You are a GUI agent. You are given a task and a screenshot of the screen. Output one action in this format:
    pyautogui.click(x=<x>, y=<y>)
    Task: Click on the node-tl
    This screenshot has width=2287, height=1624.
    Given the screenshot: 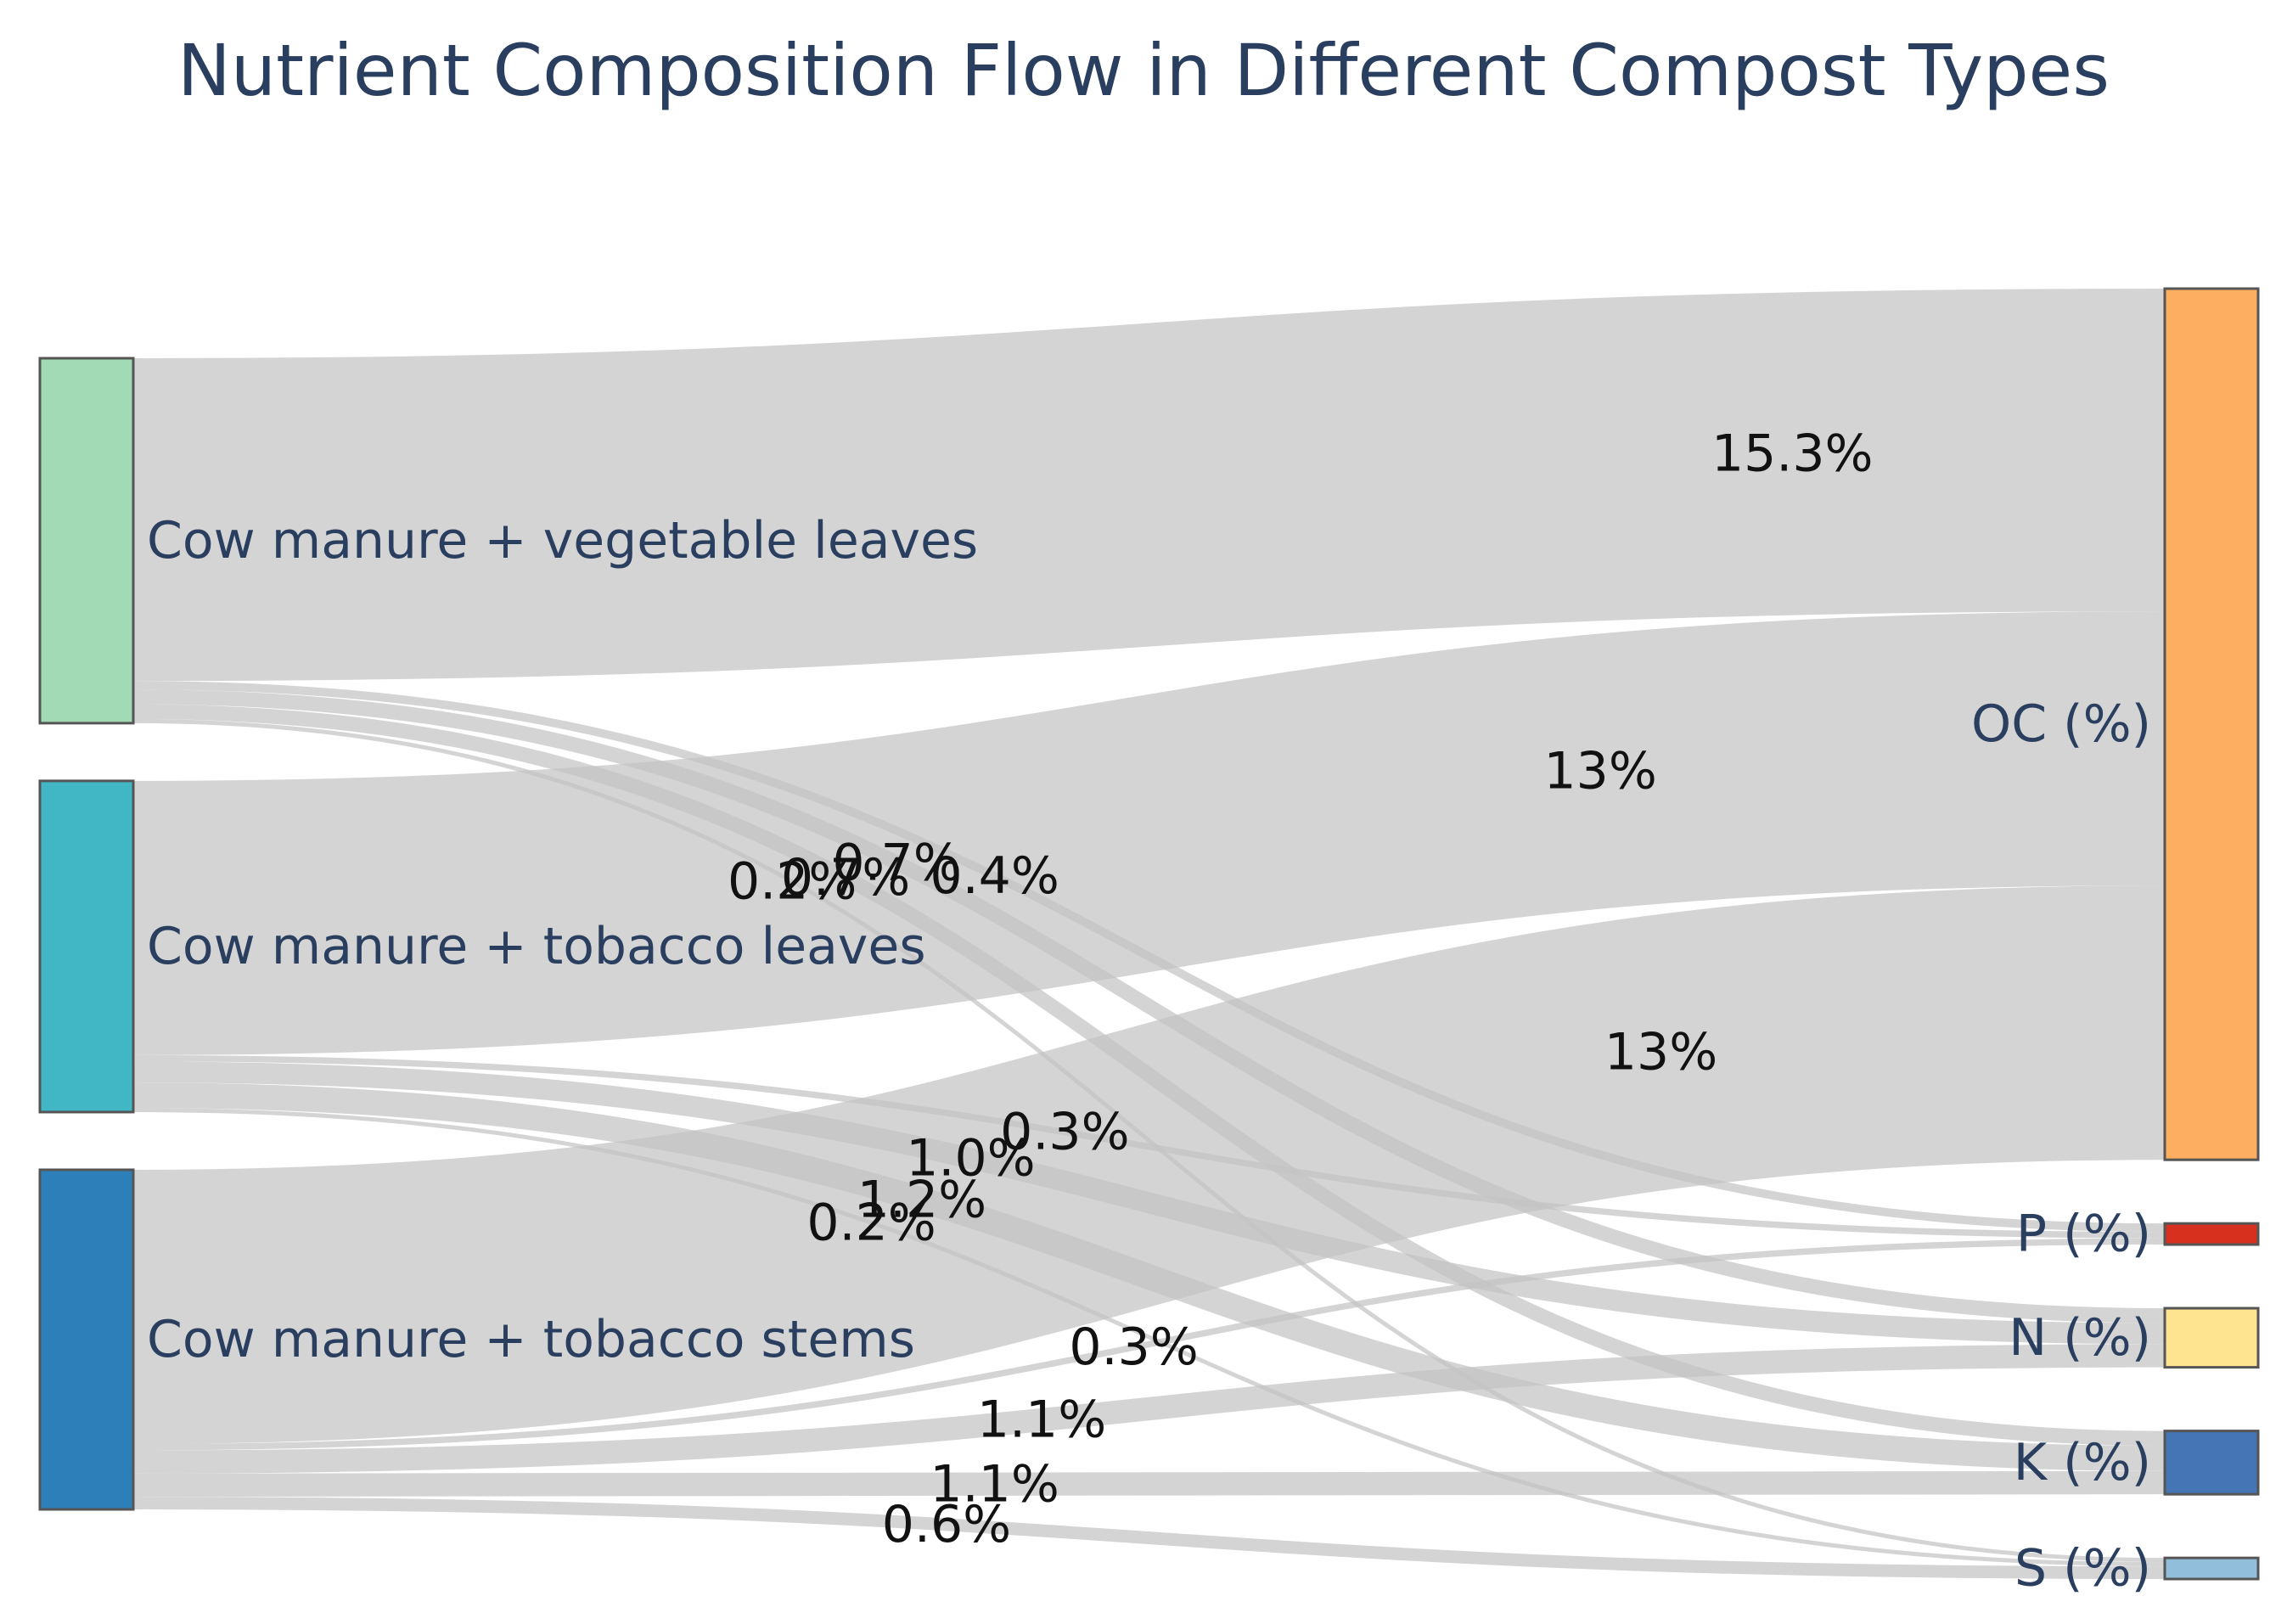 What is the action you would take?
    pyautogui.click(x=86, y=946)
    